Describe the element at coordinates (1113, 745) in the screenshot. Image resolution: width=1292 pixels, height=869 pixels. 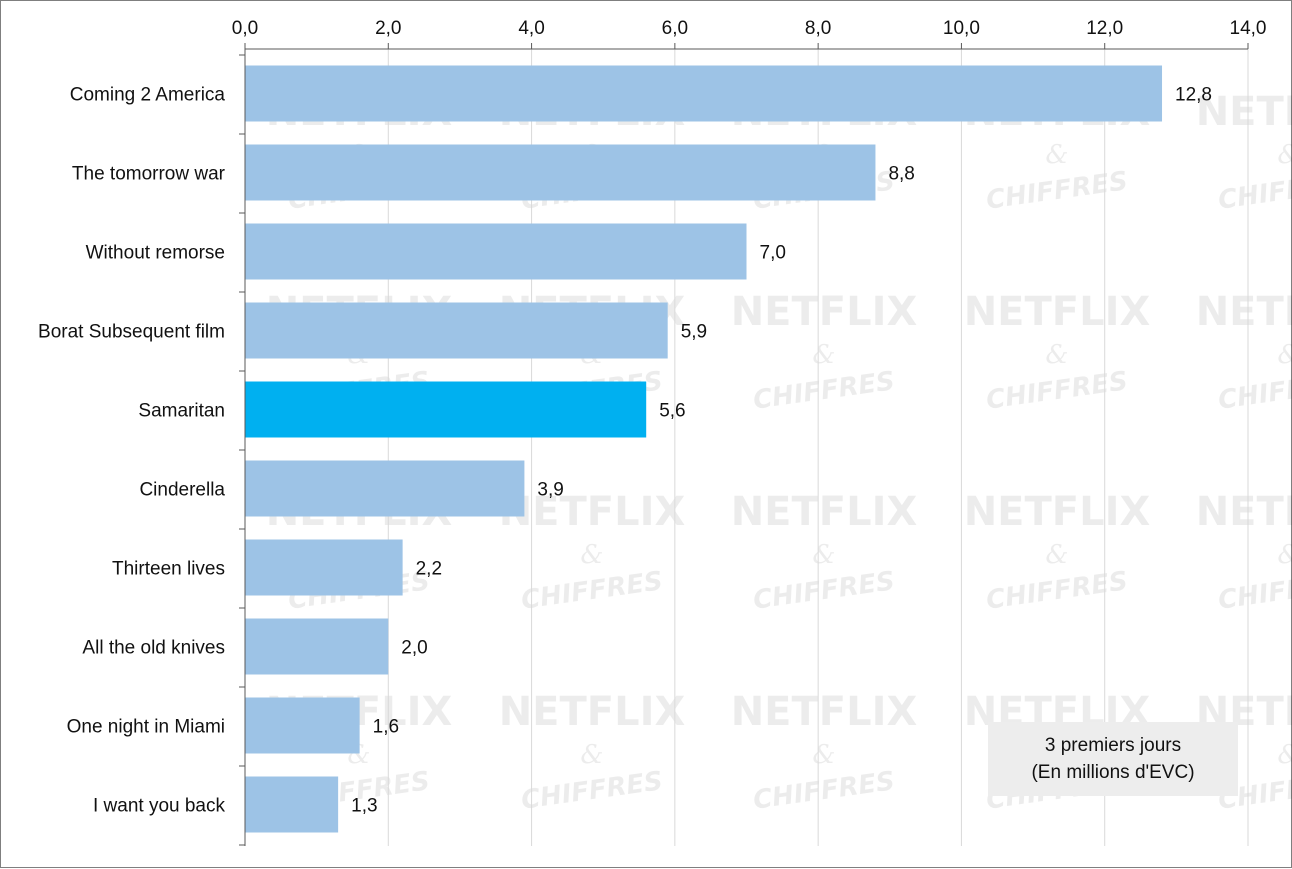
I see `note-text: 3 premiers jours` at that location.